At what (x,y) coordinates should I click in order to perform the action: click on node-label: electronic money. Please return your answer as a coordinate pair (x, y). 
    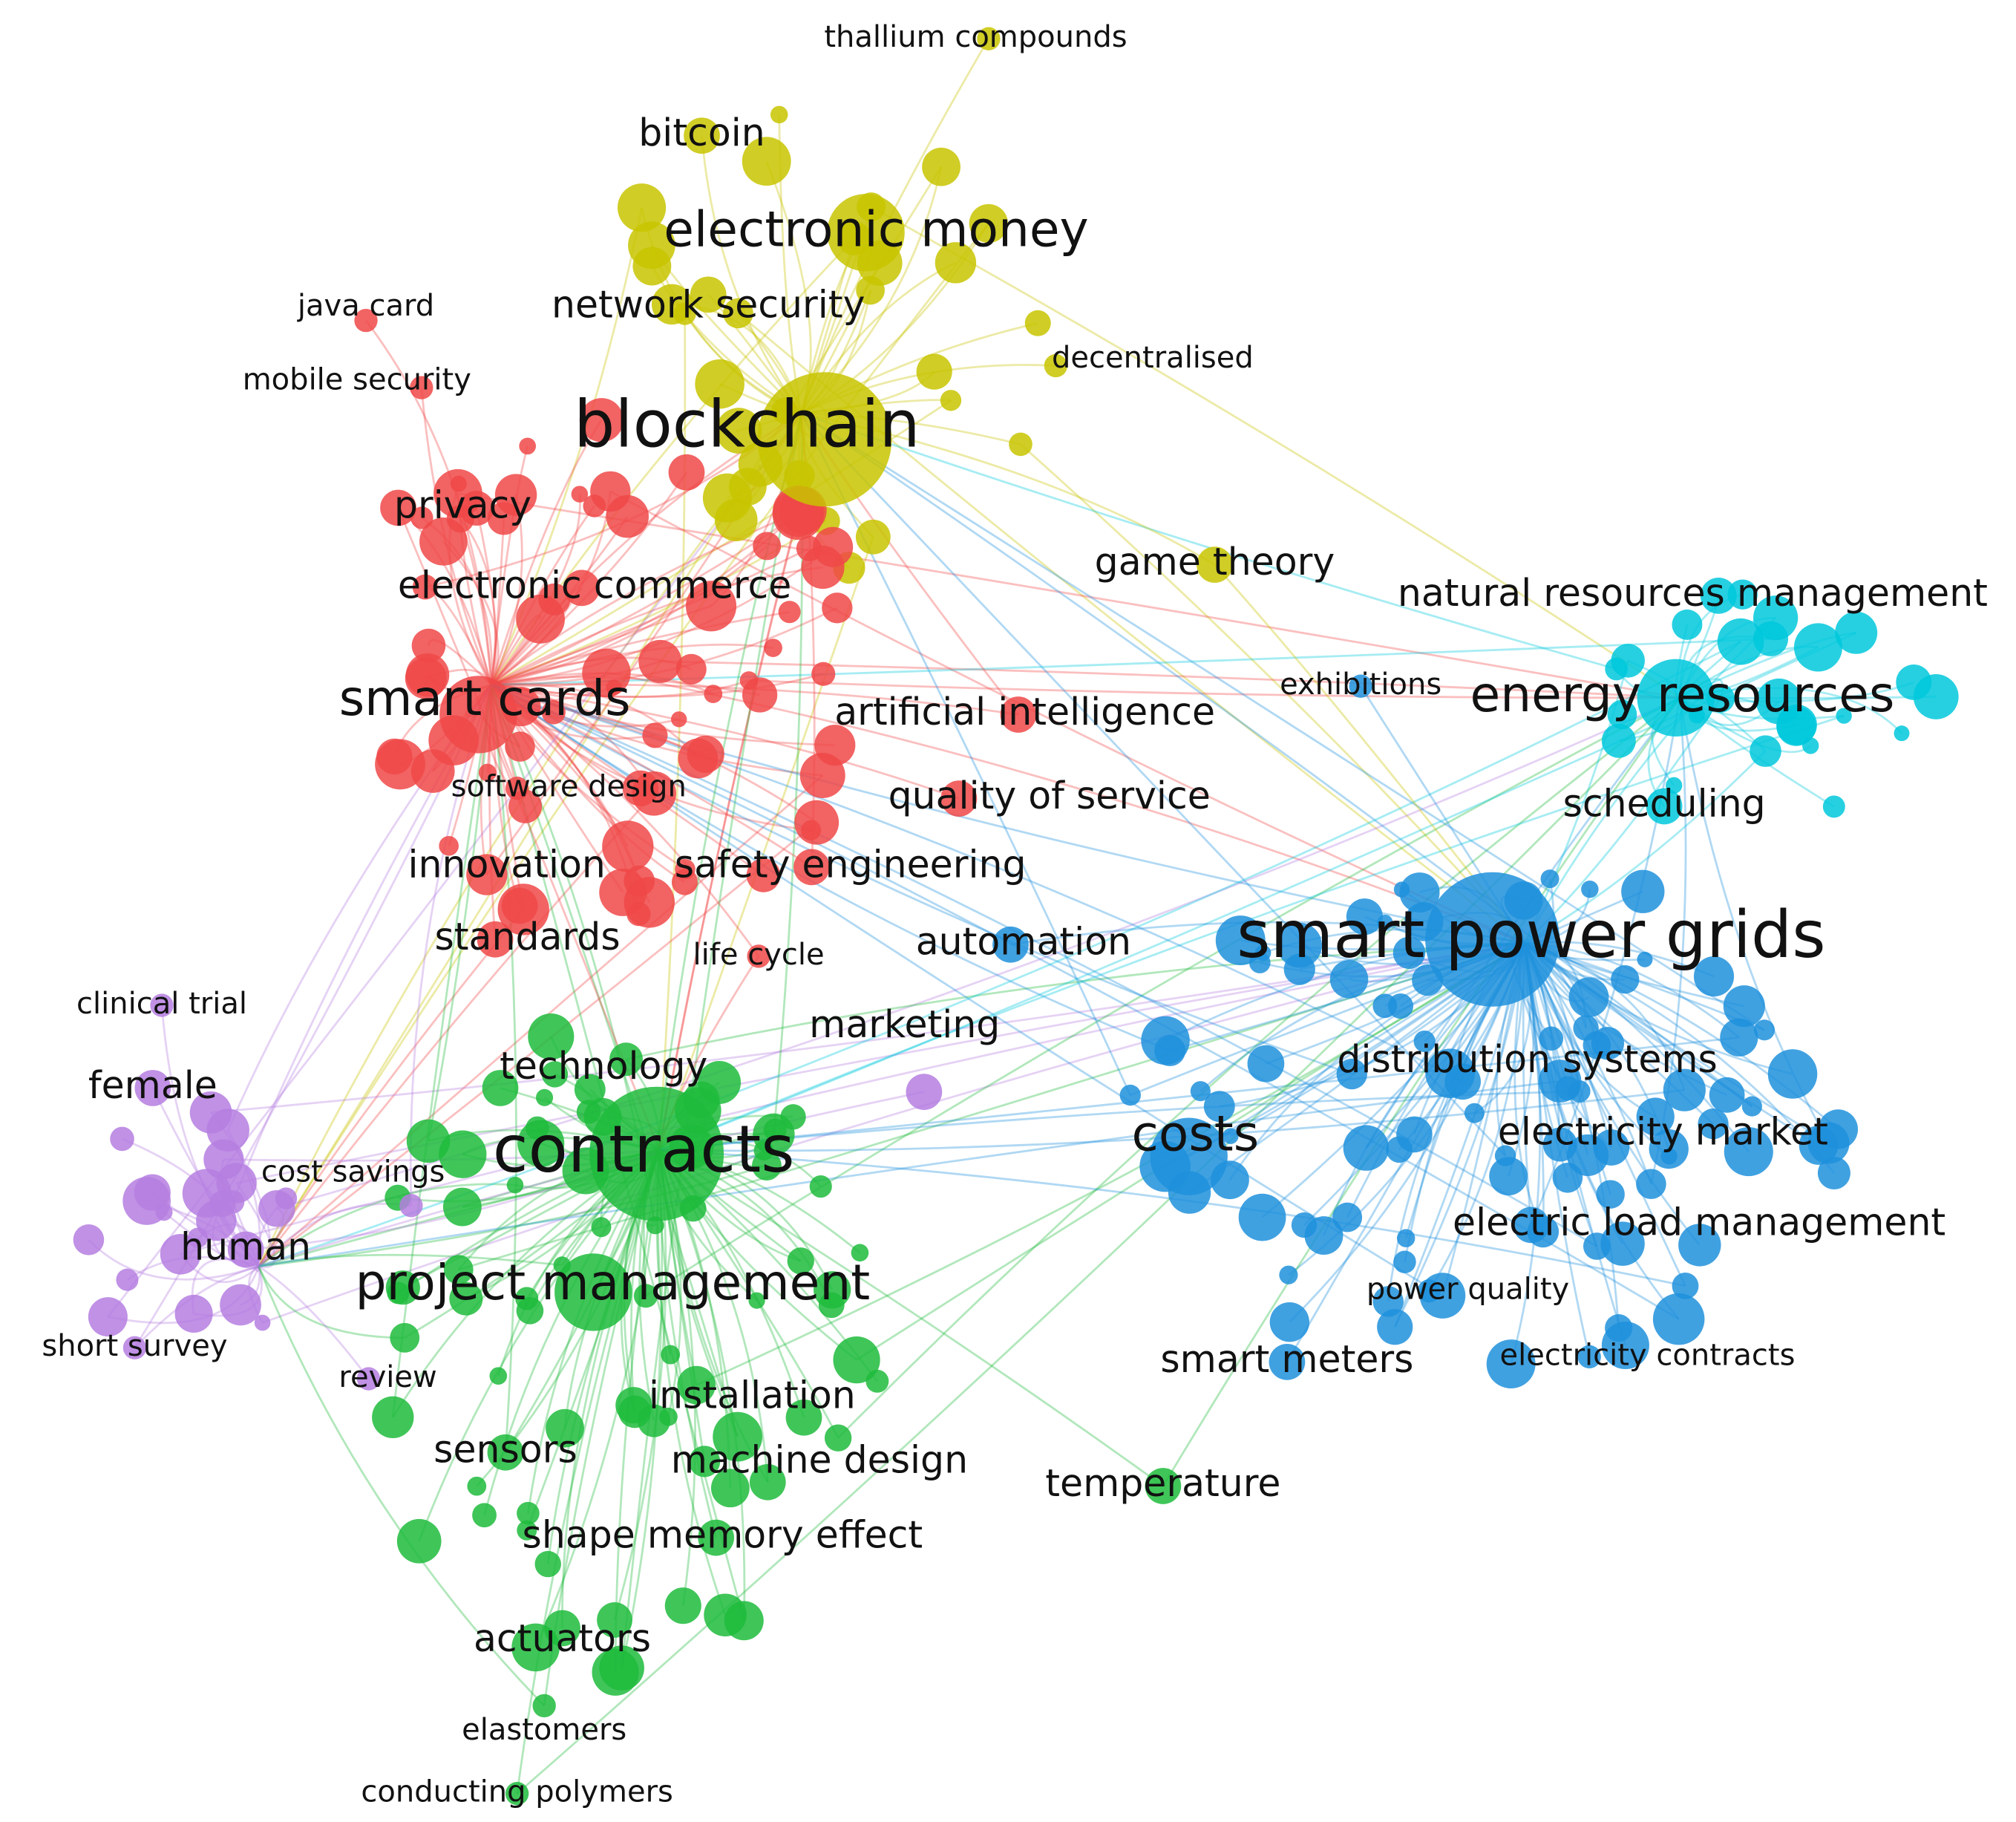
    Looking at the image, I should click on (876, 229).